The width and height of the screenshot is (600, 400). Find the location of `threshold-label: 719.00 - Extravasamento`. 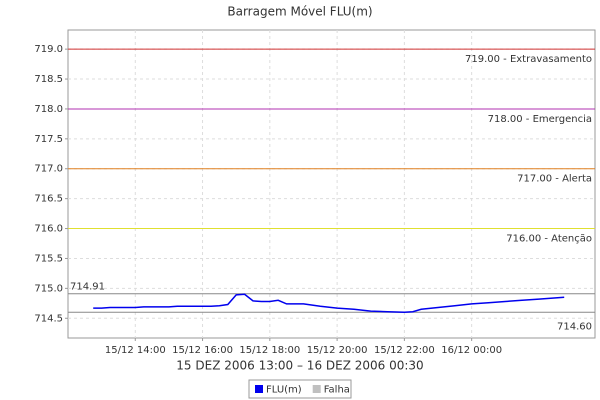

threshold-label: 719.00 - Extravasamento is located at coordinates (528, 59).